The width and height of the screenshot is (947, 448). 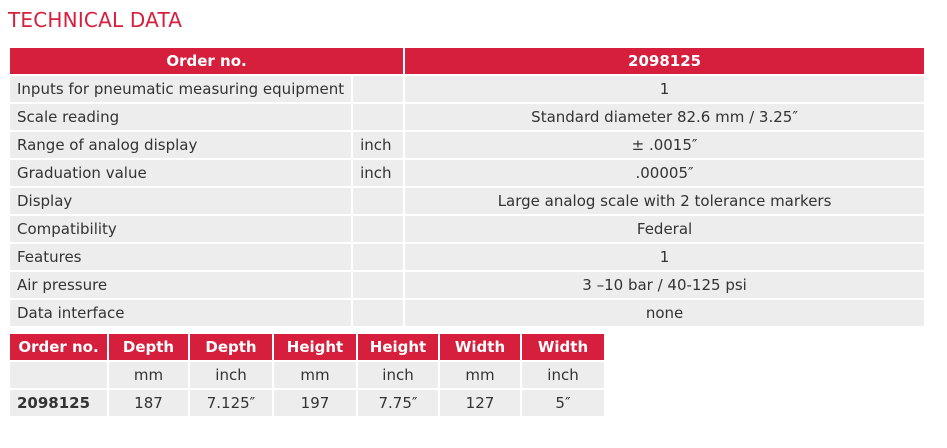 I want to click on spec-label: Inputs for pneumatic measuring equipment, so click(x=180, y=89).